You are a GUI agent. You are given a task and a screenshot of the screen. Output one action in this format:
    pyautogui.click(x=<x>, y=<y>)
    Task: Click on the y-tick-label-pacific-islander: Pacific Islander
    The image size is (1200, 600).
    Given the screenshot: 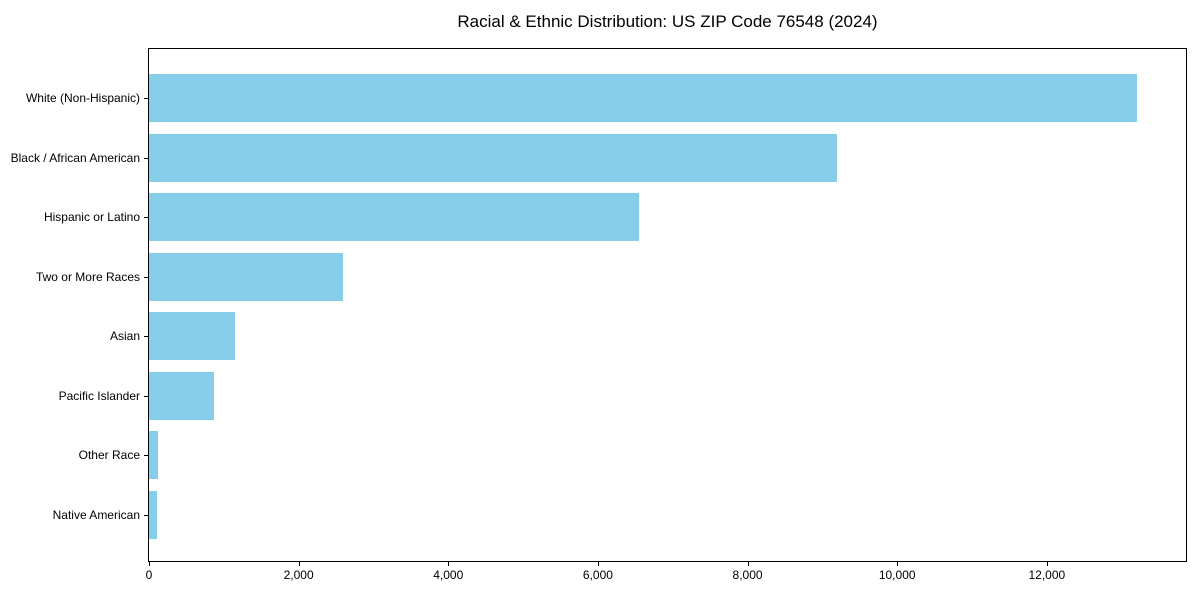 What is the action you would take?
    pyautogui.click(x=99, y=395)
    